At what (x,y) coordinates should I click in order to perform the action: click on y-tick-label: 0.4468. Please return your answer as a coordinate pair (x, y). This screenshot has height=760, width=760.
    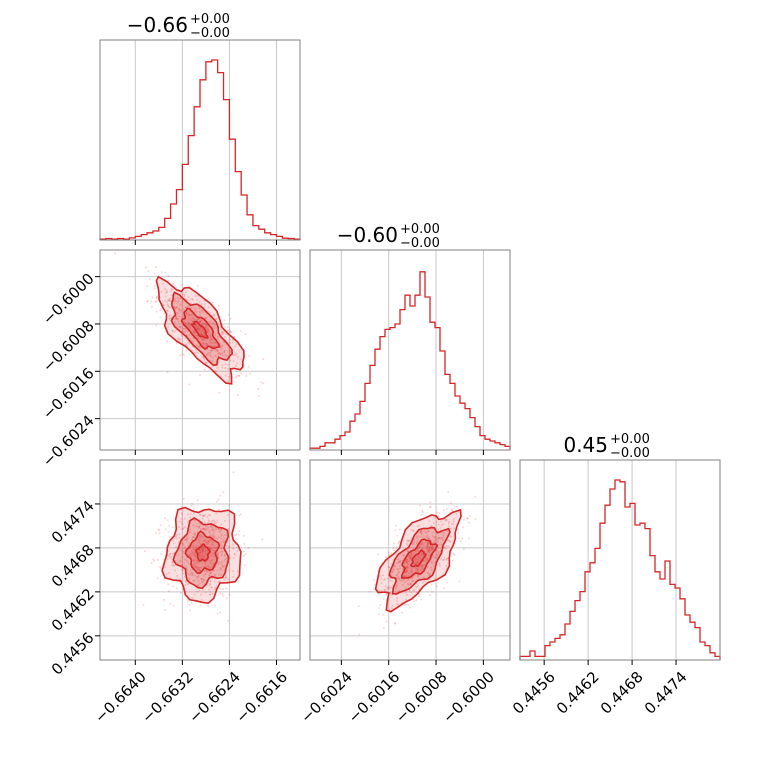
    Looking at the image, I should click on (73, 566).